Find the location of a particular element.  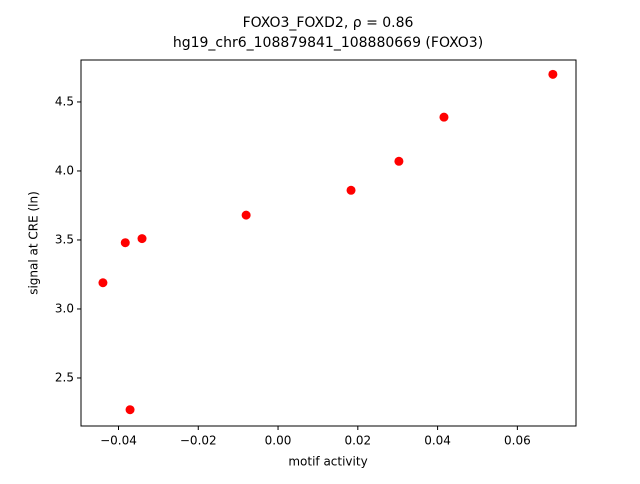

y-tick-label: 4.5 is located at coordinates (64, 101).